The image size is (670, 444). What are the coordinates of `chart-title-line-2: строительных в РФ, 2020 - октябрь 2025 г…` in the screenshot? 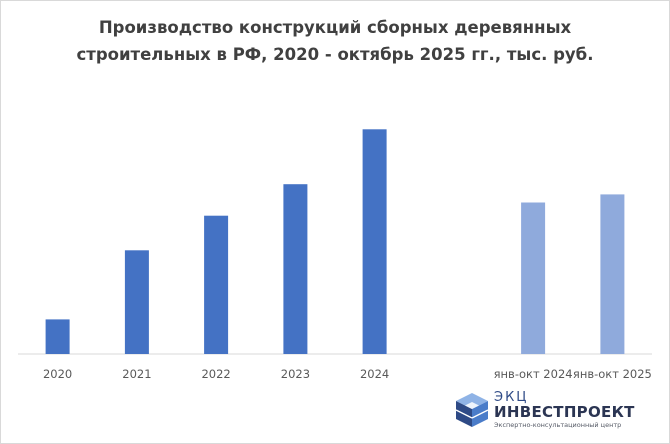 It's located at (335, 54).